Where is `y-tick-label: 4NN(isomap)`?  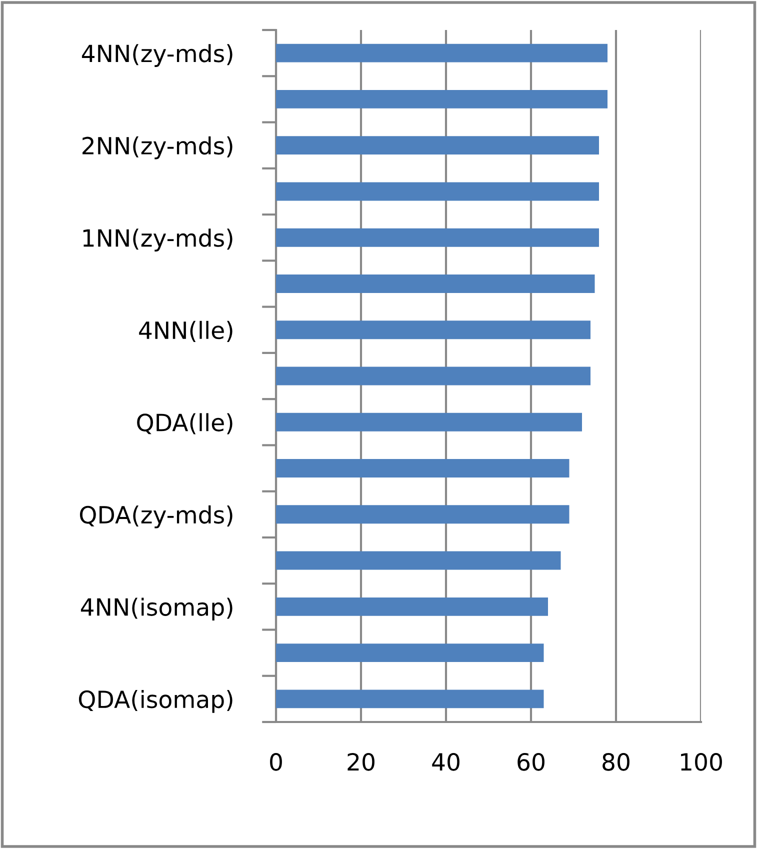 y-tick-label: 4NN(isomap) is located at coordinates (156, 609).